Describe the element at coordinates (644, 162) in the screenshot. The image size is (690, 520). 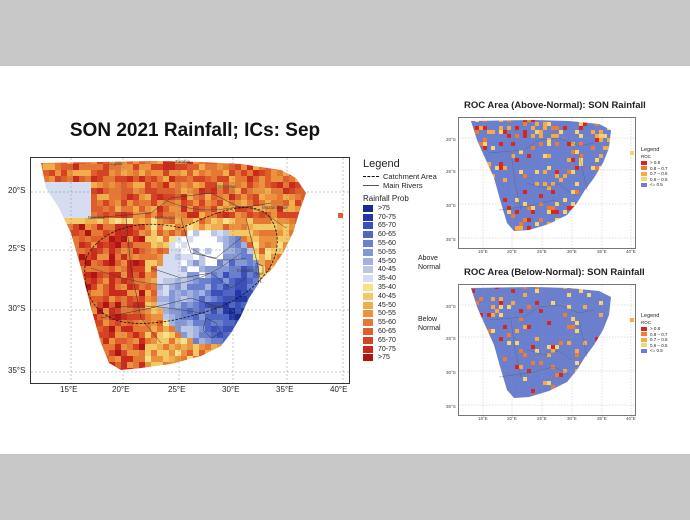
I see `roc-class-swatch` at that location.